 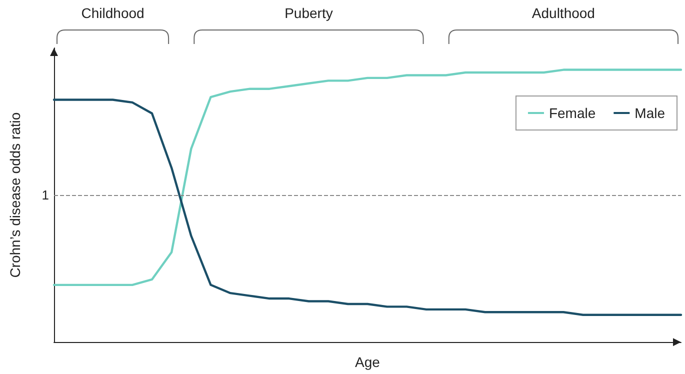 What do you see at coordinates (112, 13) in the screenshot?
I see `text: Childhood` at bounding box center [112, 13].